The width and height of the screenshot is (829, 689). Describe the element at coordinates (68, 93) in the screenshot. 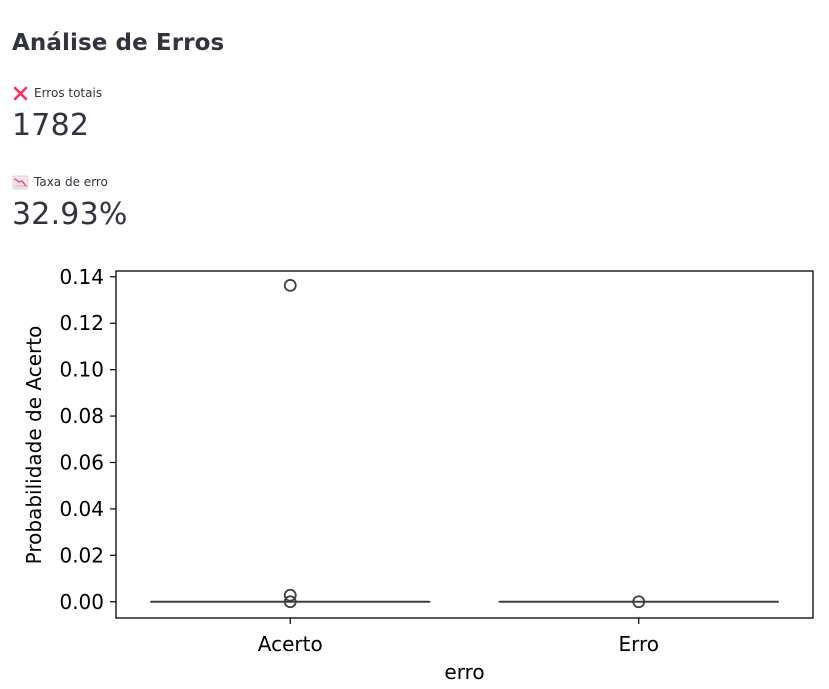

I see `metric-label: Erros totais` at that location.